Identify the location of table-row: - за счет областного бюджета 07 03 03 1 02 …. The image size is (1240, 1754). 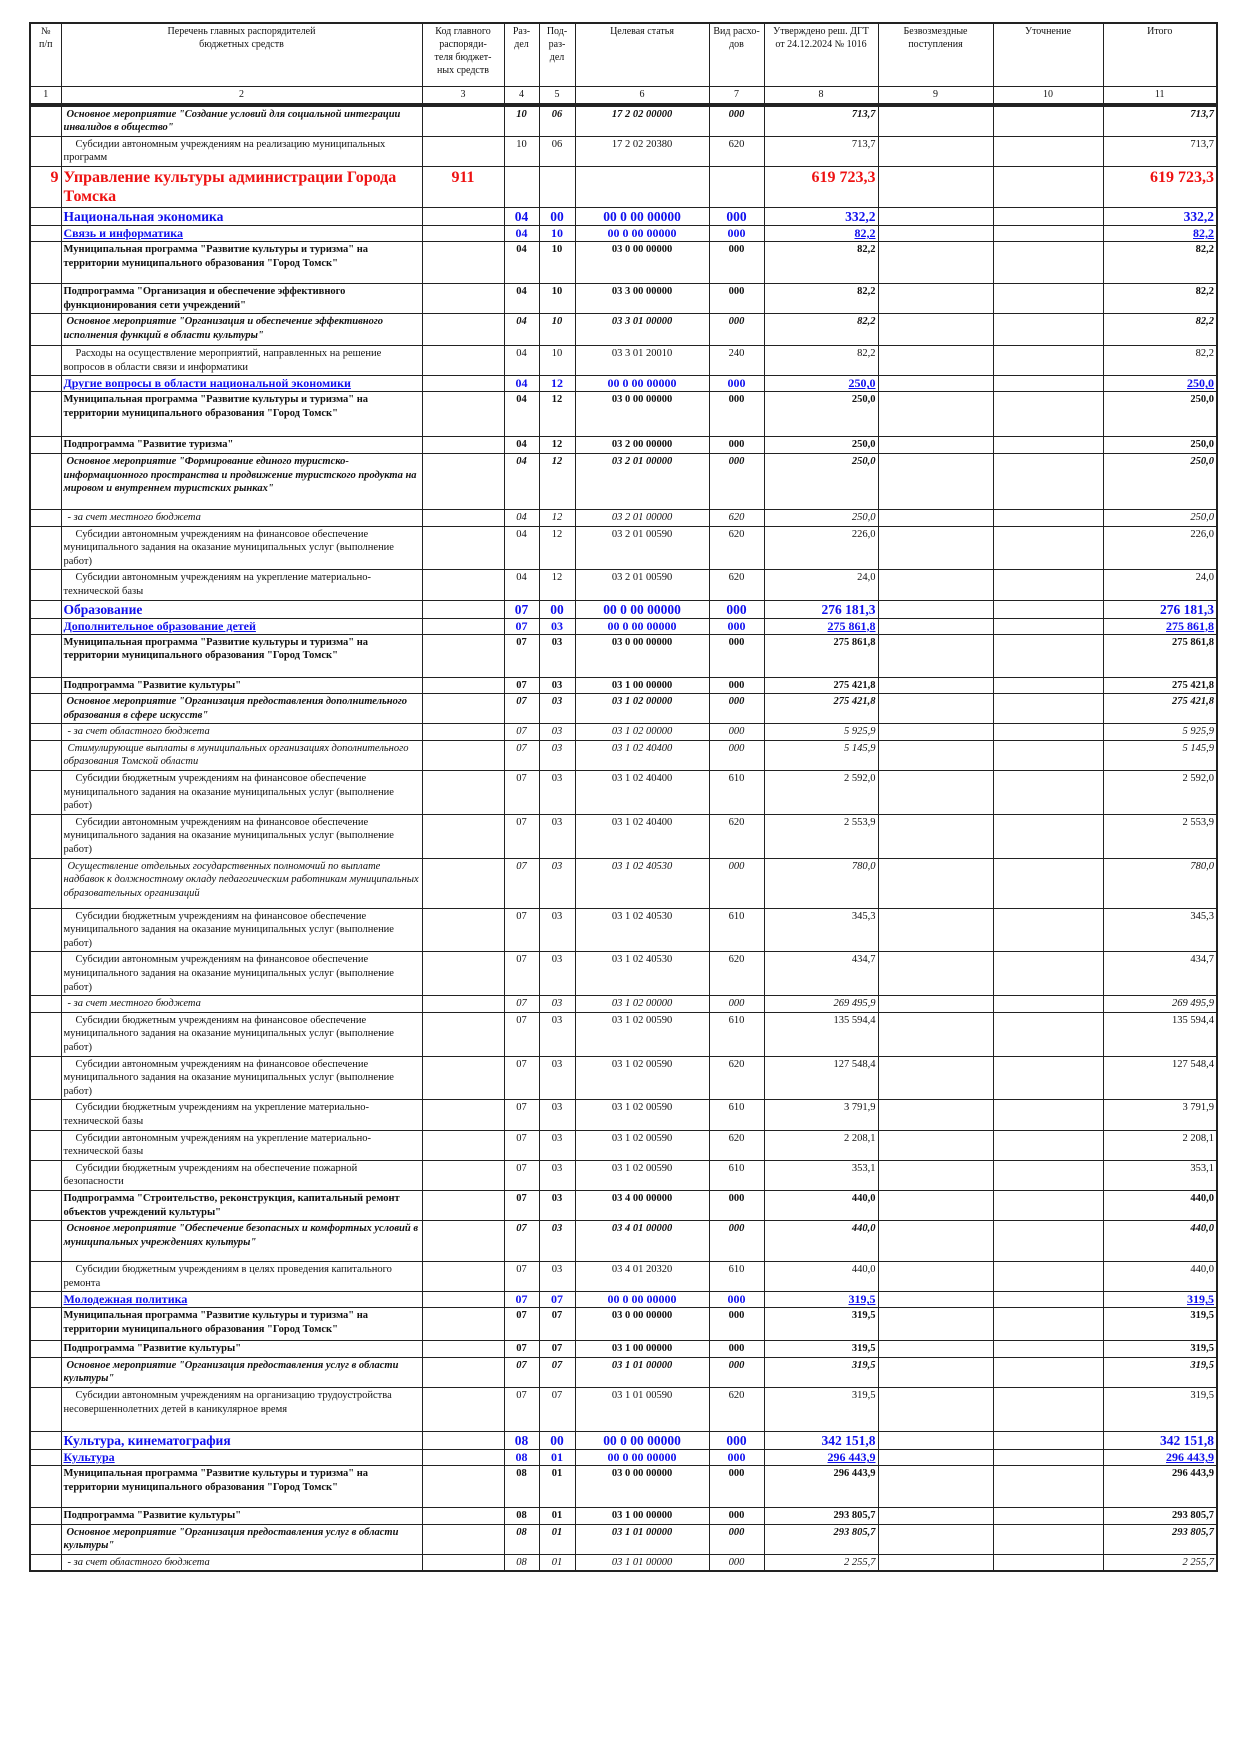
(623, 732).